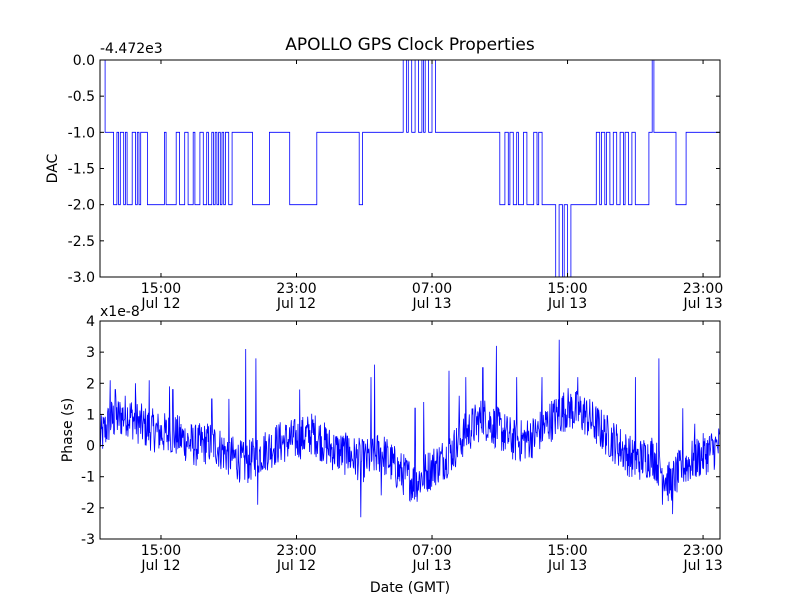 This screenshot has width=800, height=600. Describe the element at coordinates (410, 588) in the screenshot. I see `x-axis-label: Date (GMT)` at that location.